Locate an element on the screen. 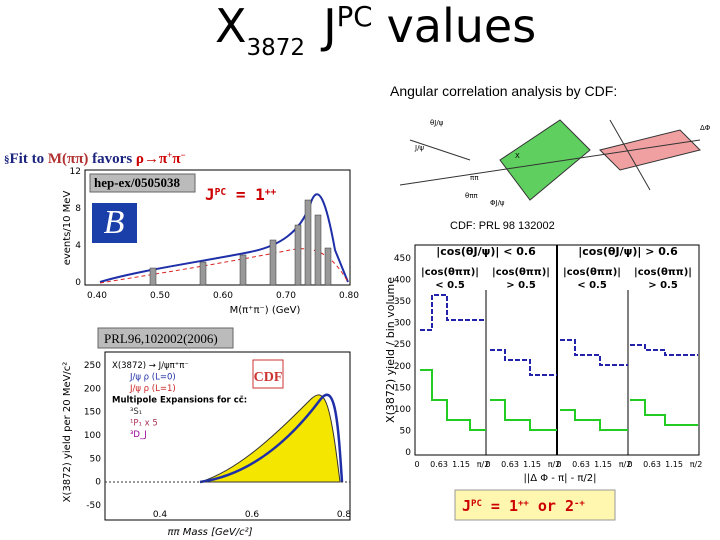 This screenshot has height=540, width=720. plot4-fit is located at coordinates (271, 438).